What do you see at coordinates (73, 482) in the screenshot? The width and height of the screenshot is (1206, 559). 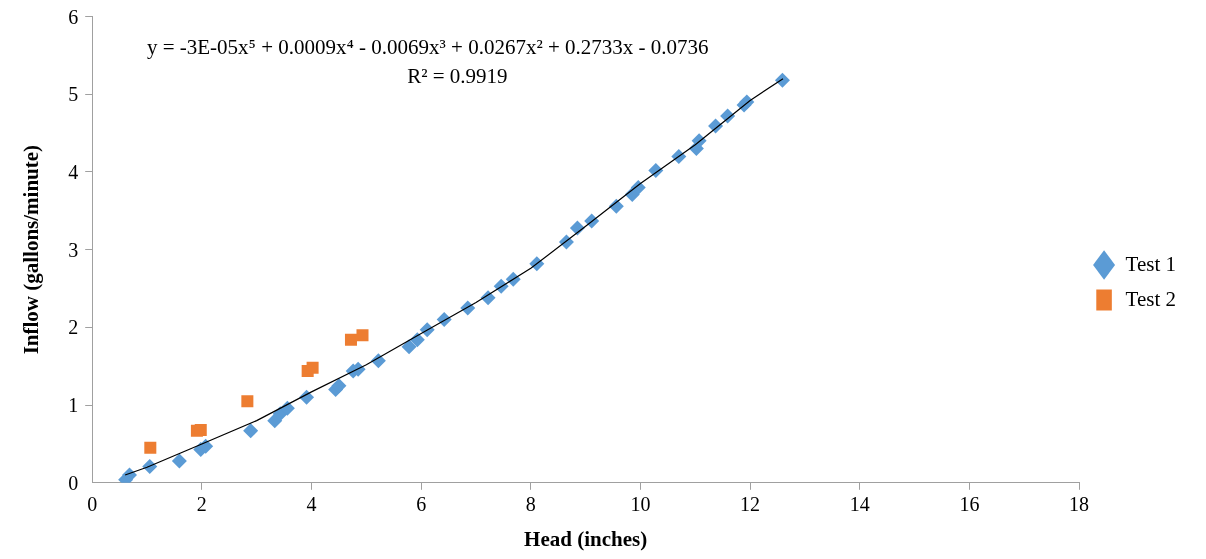 I see `y-tick-label: 0` at bounding box center [73, 482].